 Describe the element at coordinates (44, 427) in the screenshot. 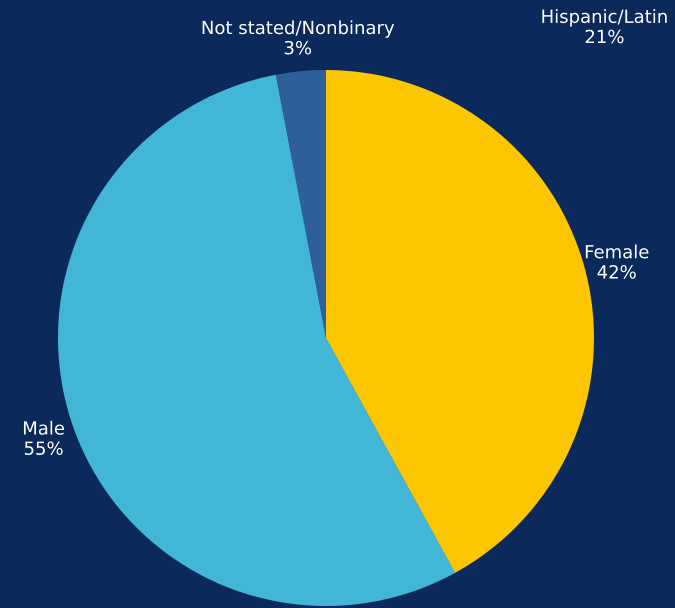

I see `slice-label: Male` at that location.